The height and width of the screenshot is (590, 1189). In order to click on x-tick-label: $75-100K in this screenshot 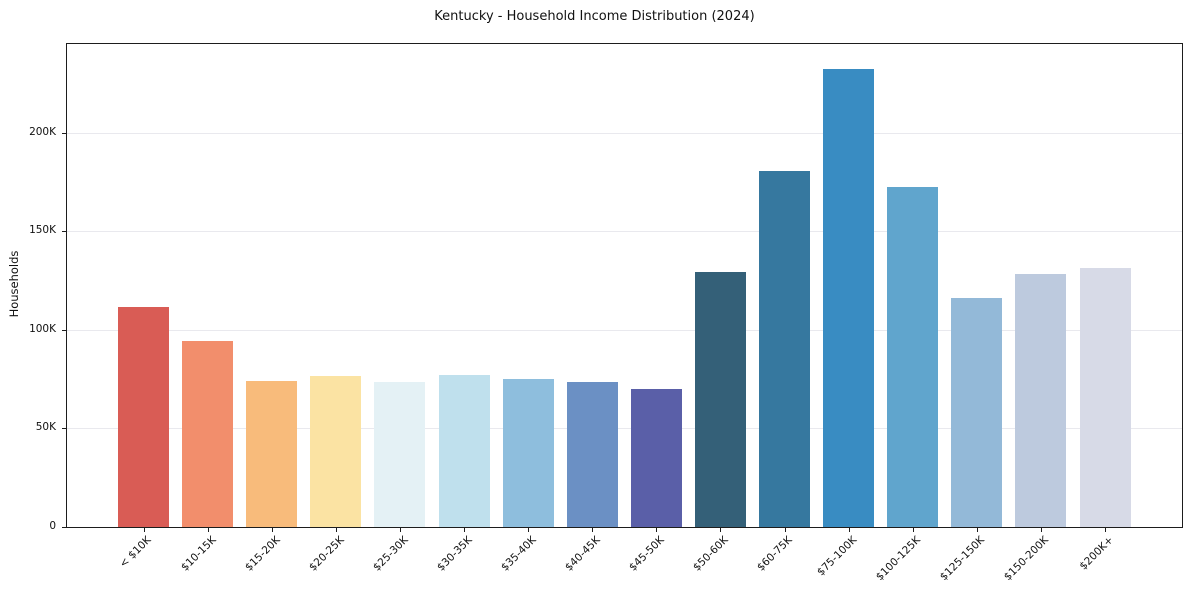, I will do `click(837, 556)`.